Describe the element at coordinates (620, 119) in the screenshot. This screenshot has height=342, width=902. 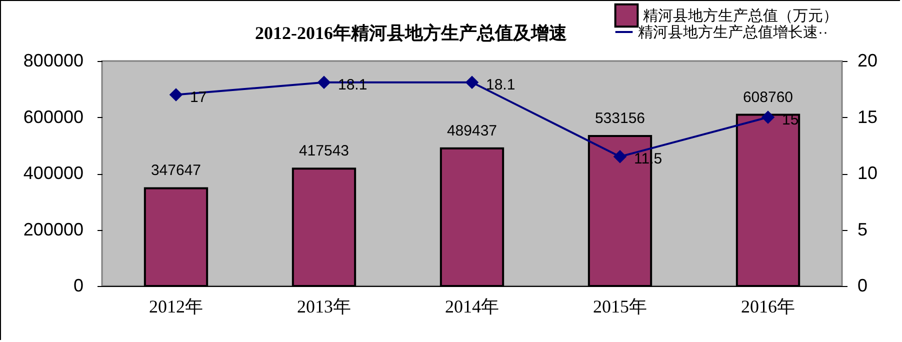
I see `data-label: 533156` at that location.